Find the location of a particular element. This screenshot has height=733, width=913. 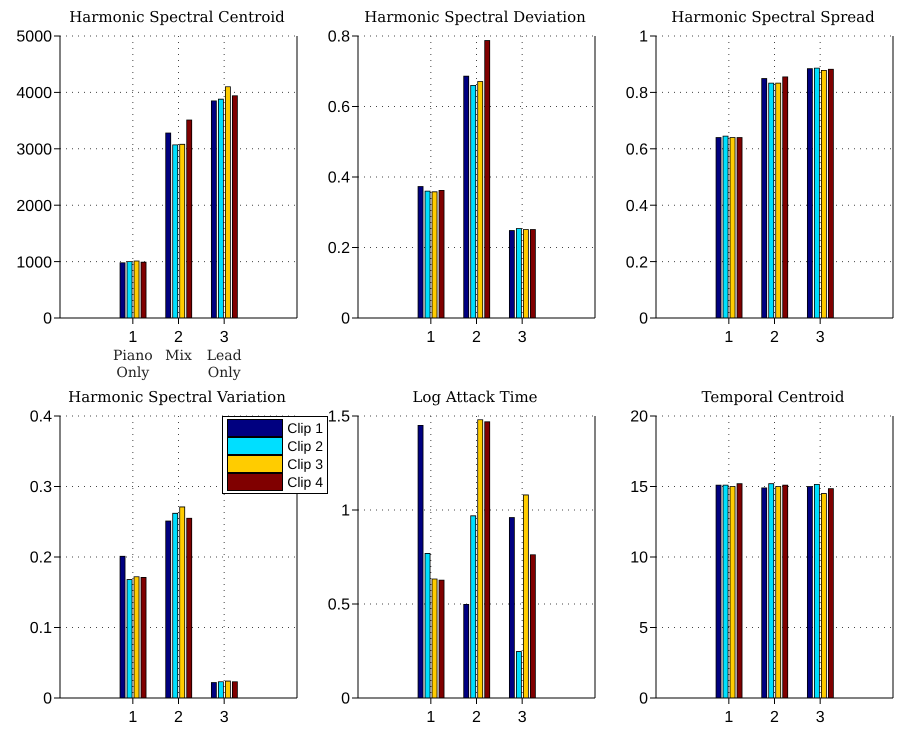

chart-title: Log Attack Time is located at coordinates (475, 398).